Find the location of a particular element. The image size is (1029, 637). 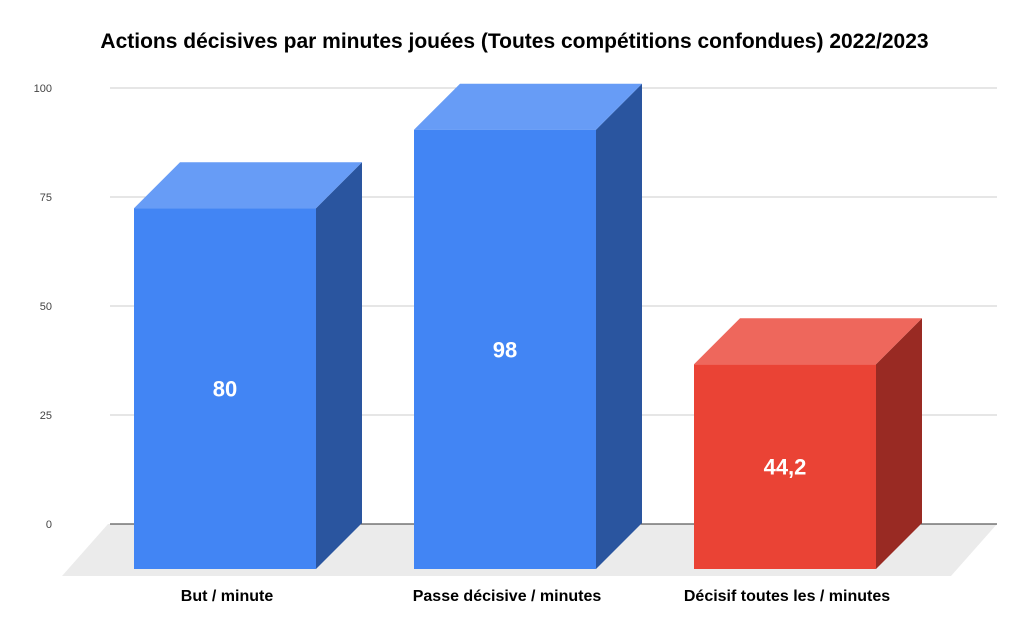

x-tick-label: Décisif toutes les / minutes is located at coordinates (787, 596).